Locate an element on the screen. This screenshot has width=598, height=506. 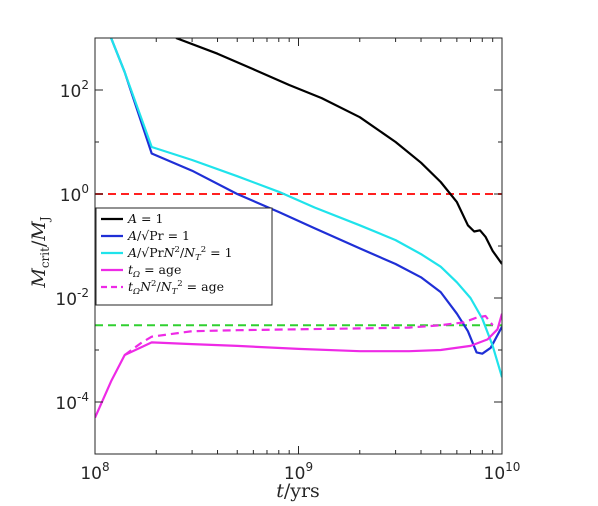
x-tick-label-0: 10⁸ is located at coordinates (94, 472).